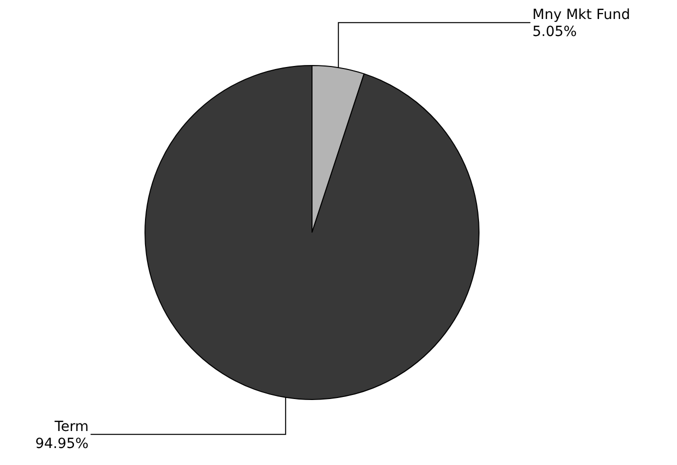  I want to click on slice-label: Mny Mkt Fund, so click(581, 15).